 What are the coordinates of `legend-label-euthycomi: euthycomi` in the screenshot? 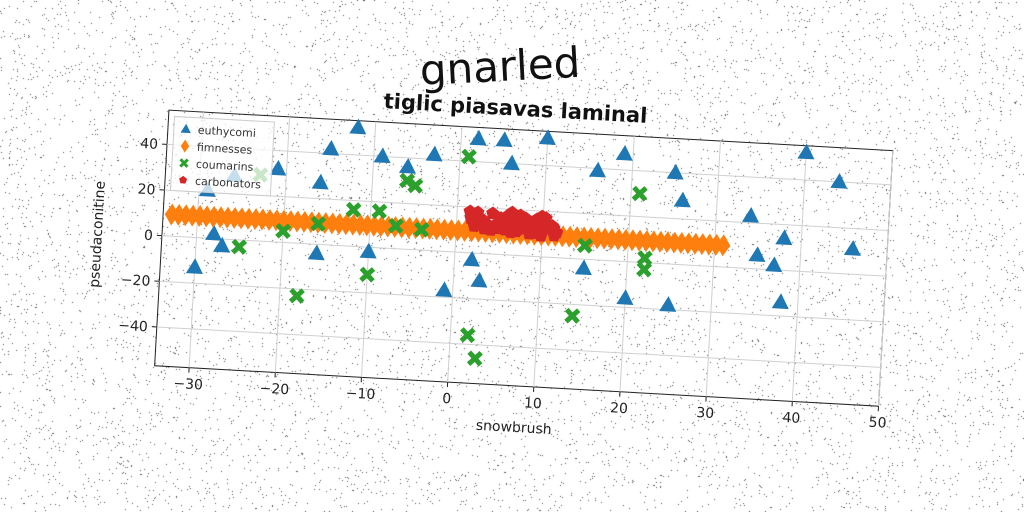 It's located at (226, 132).